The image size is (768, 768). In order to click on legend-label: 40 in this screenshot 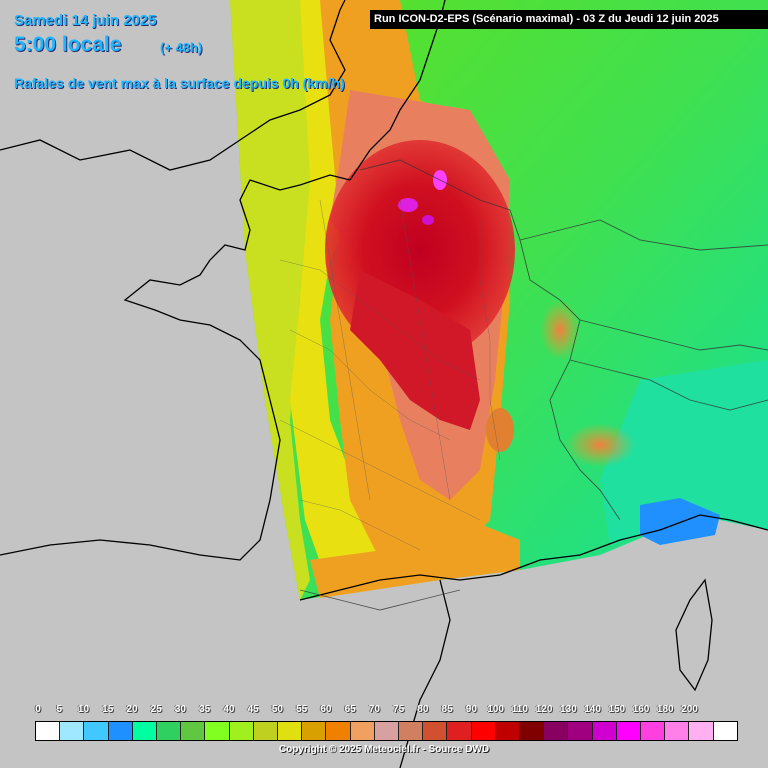, I will do `click(229, 709)`.